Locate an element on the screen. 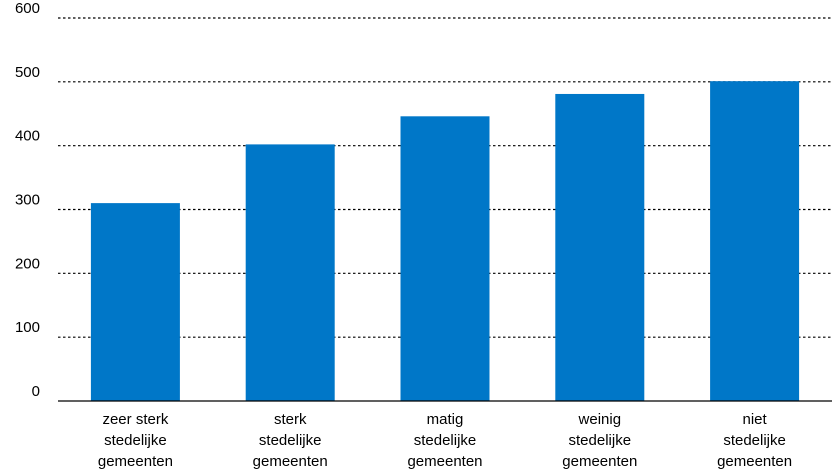 The width and height of the screenshot is (832, 473). y-tick-label: 500 is located at coordinates (27, 72).